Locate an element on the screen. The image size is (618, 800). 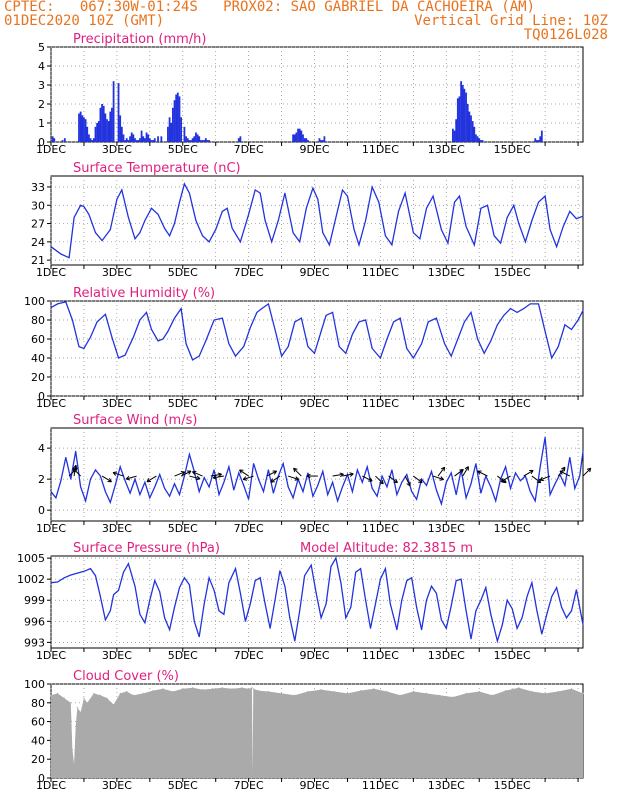
cloud-xtick-label: 11DEC is located at coordinates (380, 785).